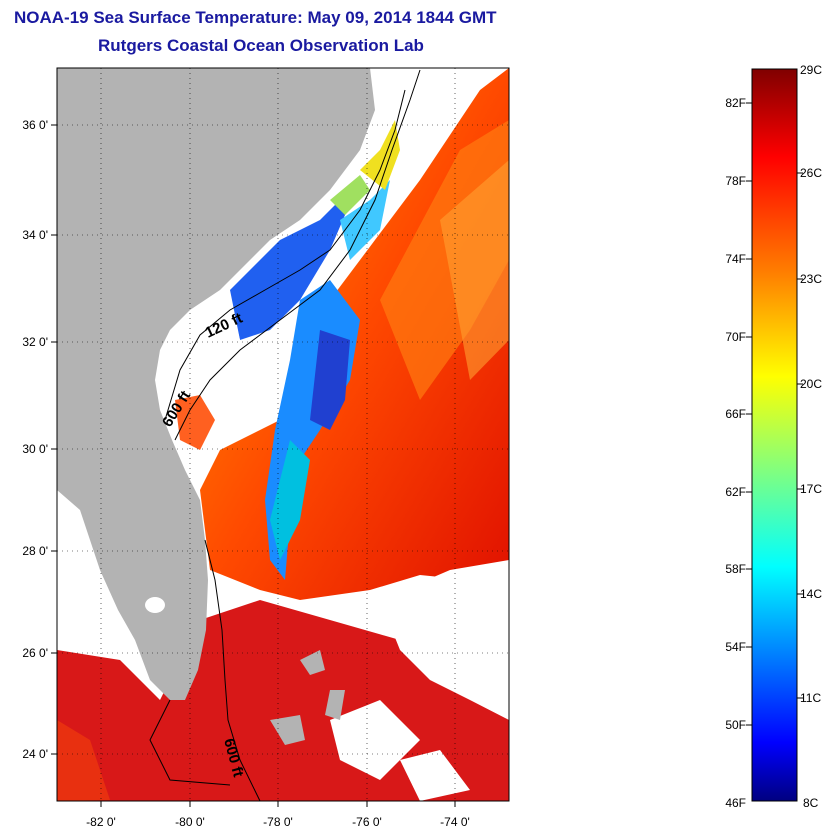  Describe the element at coordinates (307, 697) in the screenshot. I see `land-bahamas` at that location.